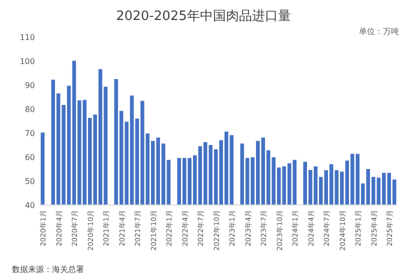 This screenshot has width=407, height=280. I want to click on y-tick-label: 40, so click(29, 205).